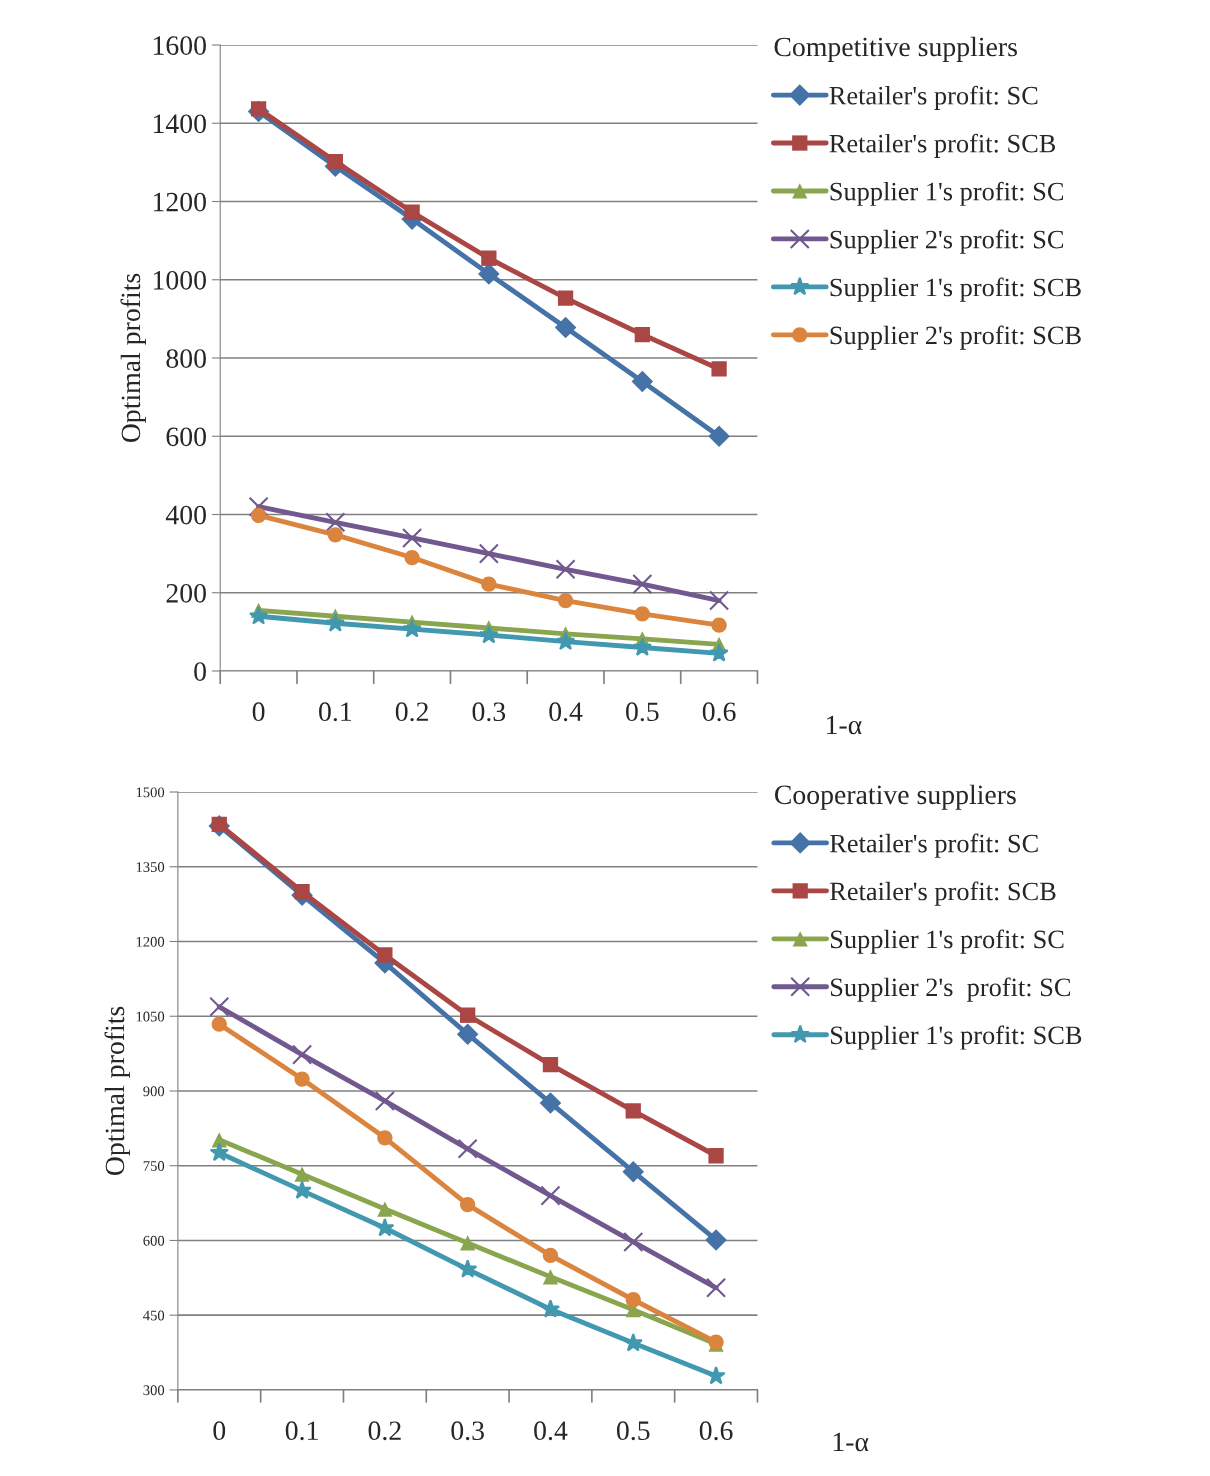 The width and height of the screenshot is (1210, 1476). Describe the element at coordinates (895, 49) in the screenshot. I see `legend-title: Competitive suppliers` at that location.